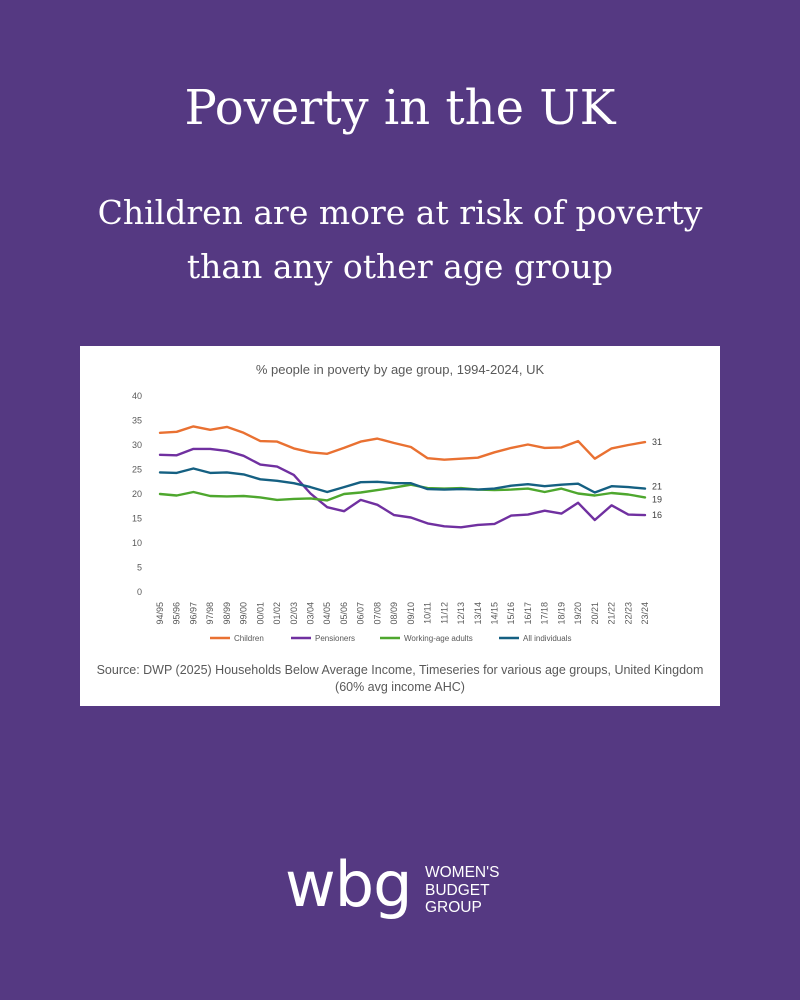 The image size is (800, 1000). What do you see at coordinates (612, 613) in the screenshot?
I see `x-tick-label: 21/22` at bounding box center [612, 613].